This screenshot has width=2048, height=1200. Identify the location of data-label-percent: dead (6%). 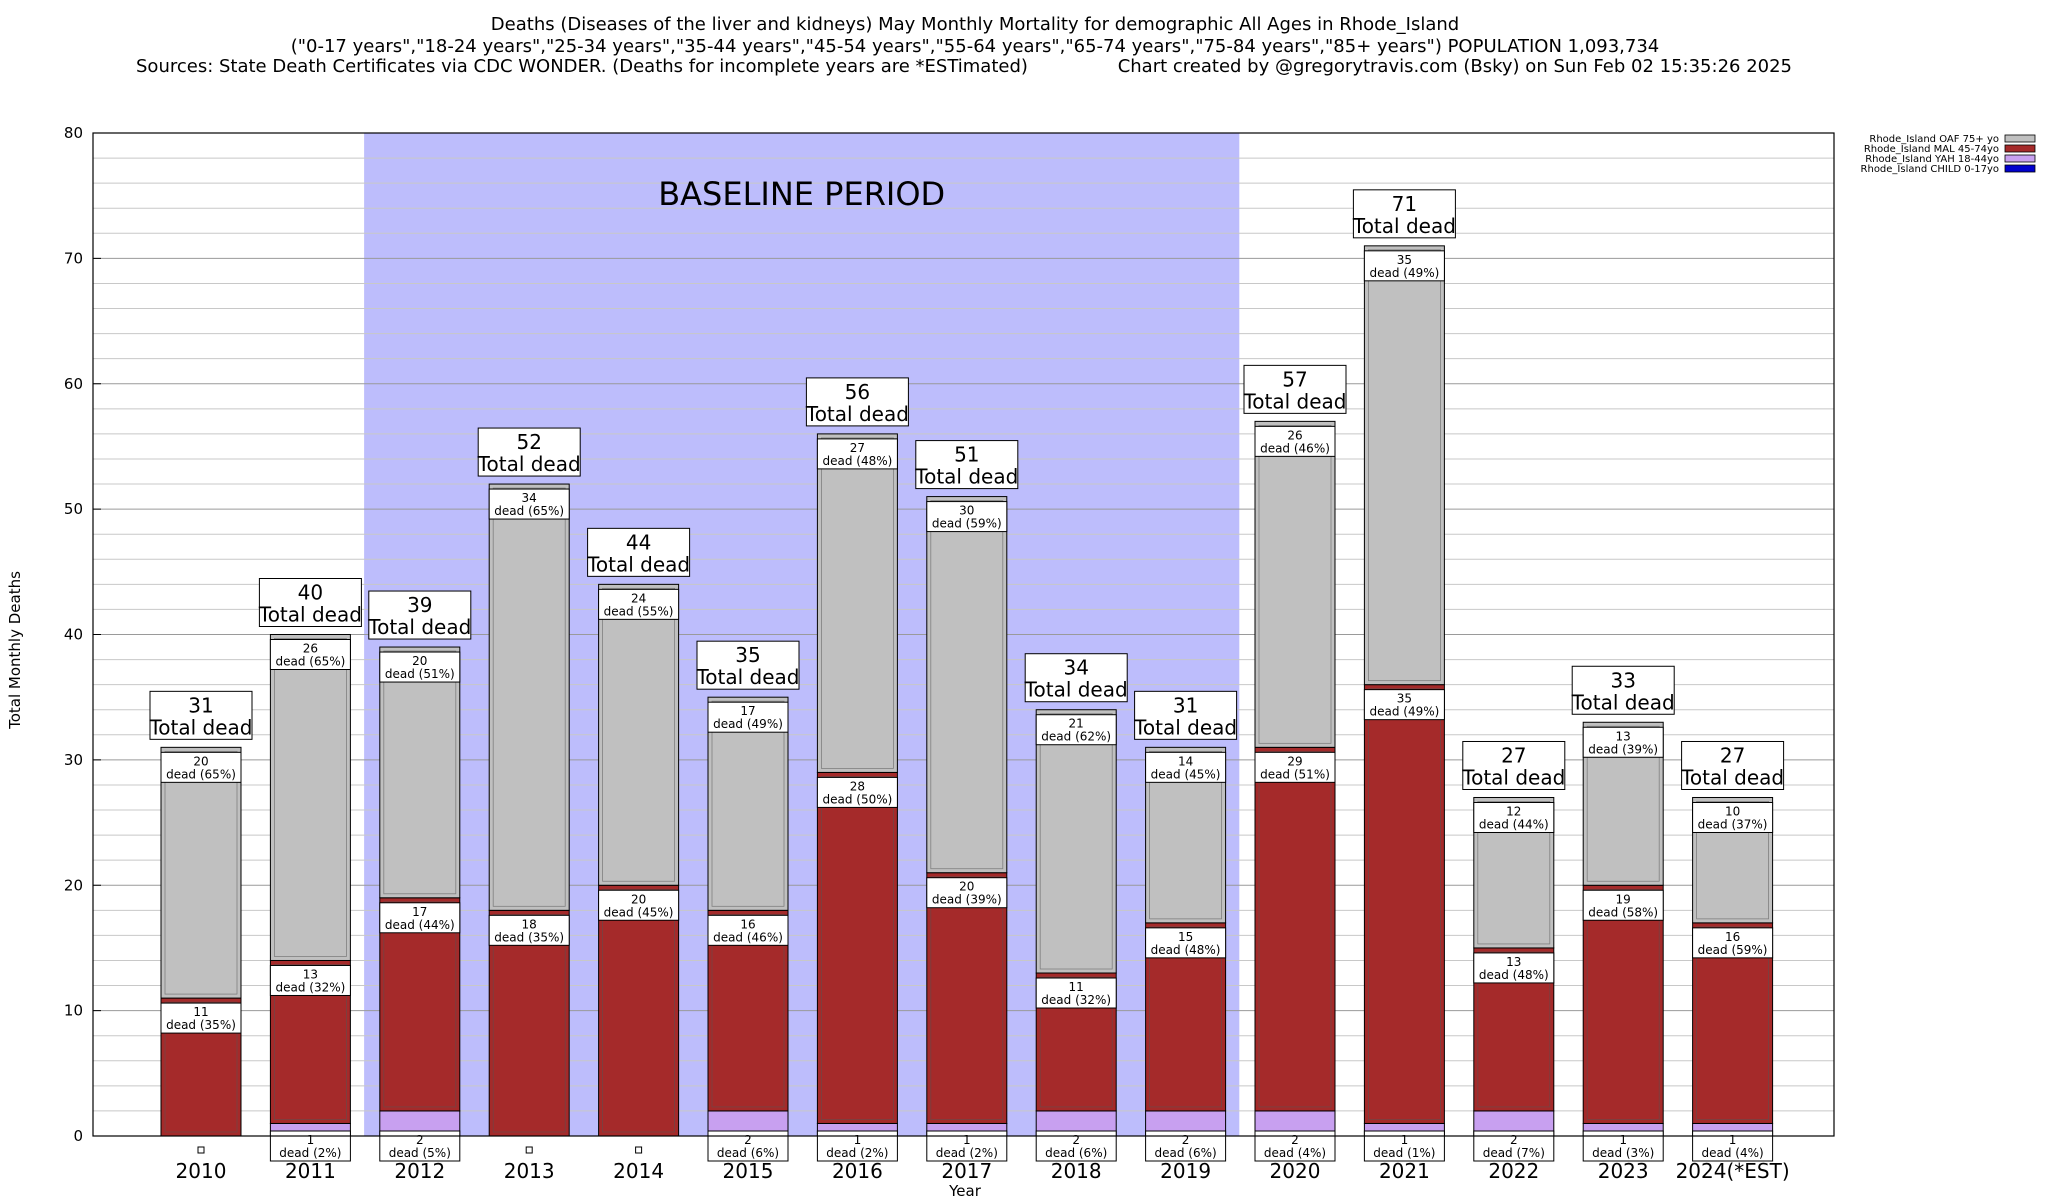
(748, 1153).